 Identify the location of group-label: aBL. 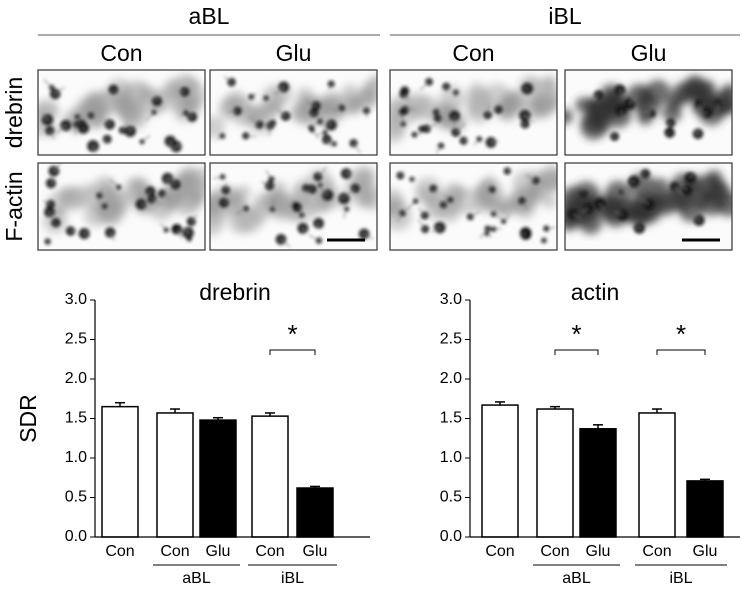
(196, 578).